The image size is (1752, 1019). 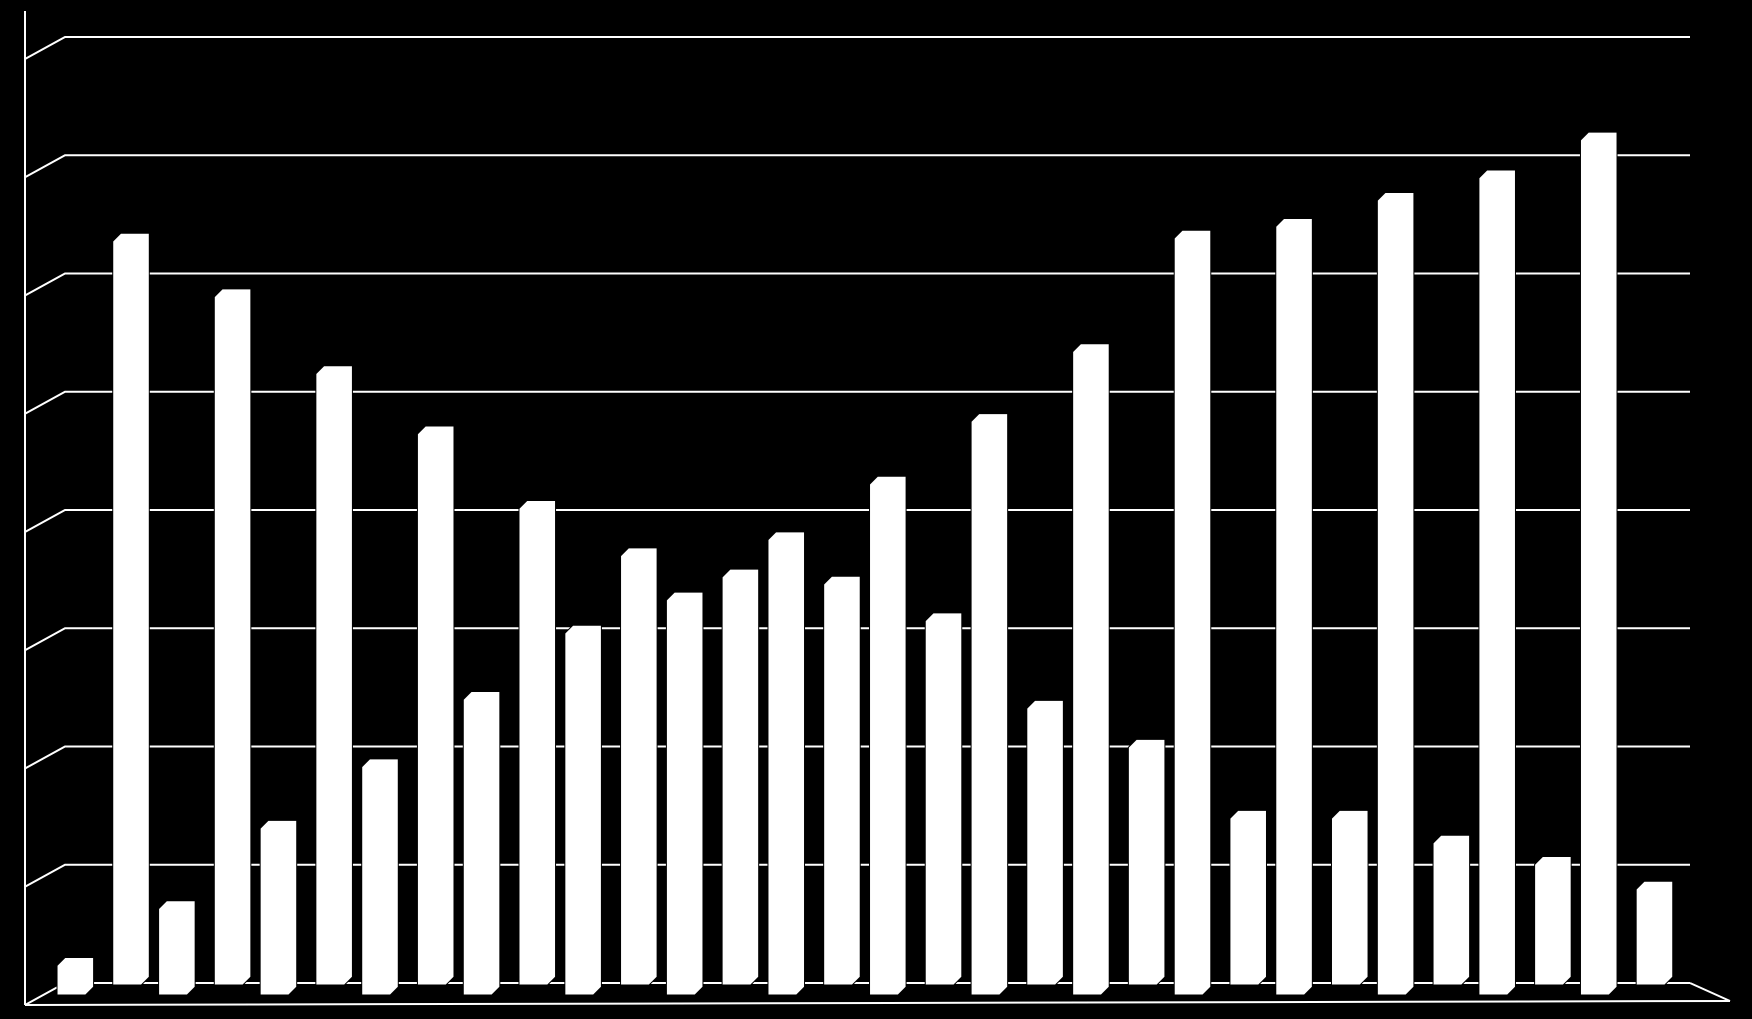 I want to click on floor-front-edge, so click(x=877, y=1003).